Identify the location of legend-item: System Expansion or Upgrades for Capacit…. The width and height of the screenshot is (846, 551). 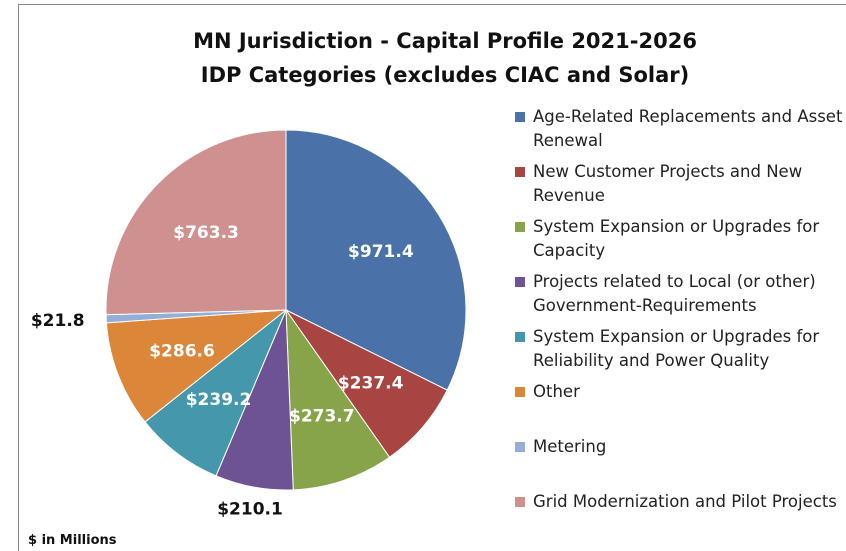
(680, 242).